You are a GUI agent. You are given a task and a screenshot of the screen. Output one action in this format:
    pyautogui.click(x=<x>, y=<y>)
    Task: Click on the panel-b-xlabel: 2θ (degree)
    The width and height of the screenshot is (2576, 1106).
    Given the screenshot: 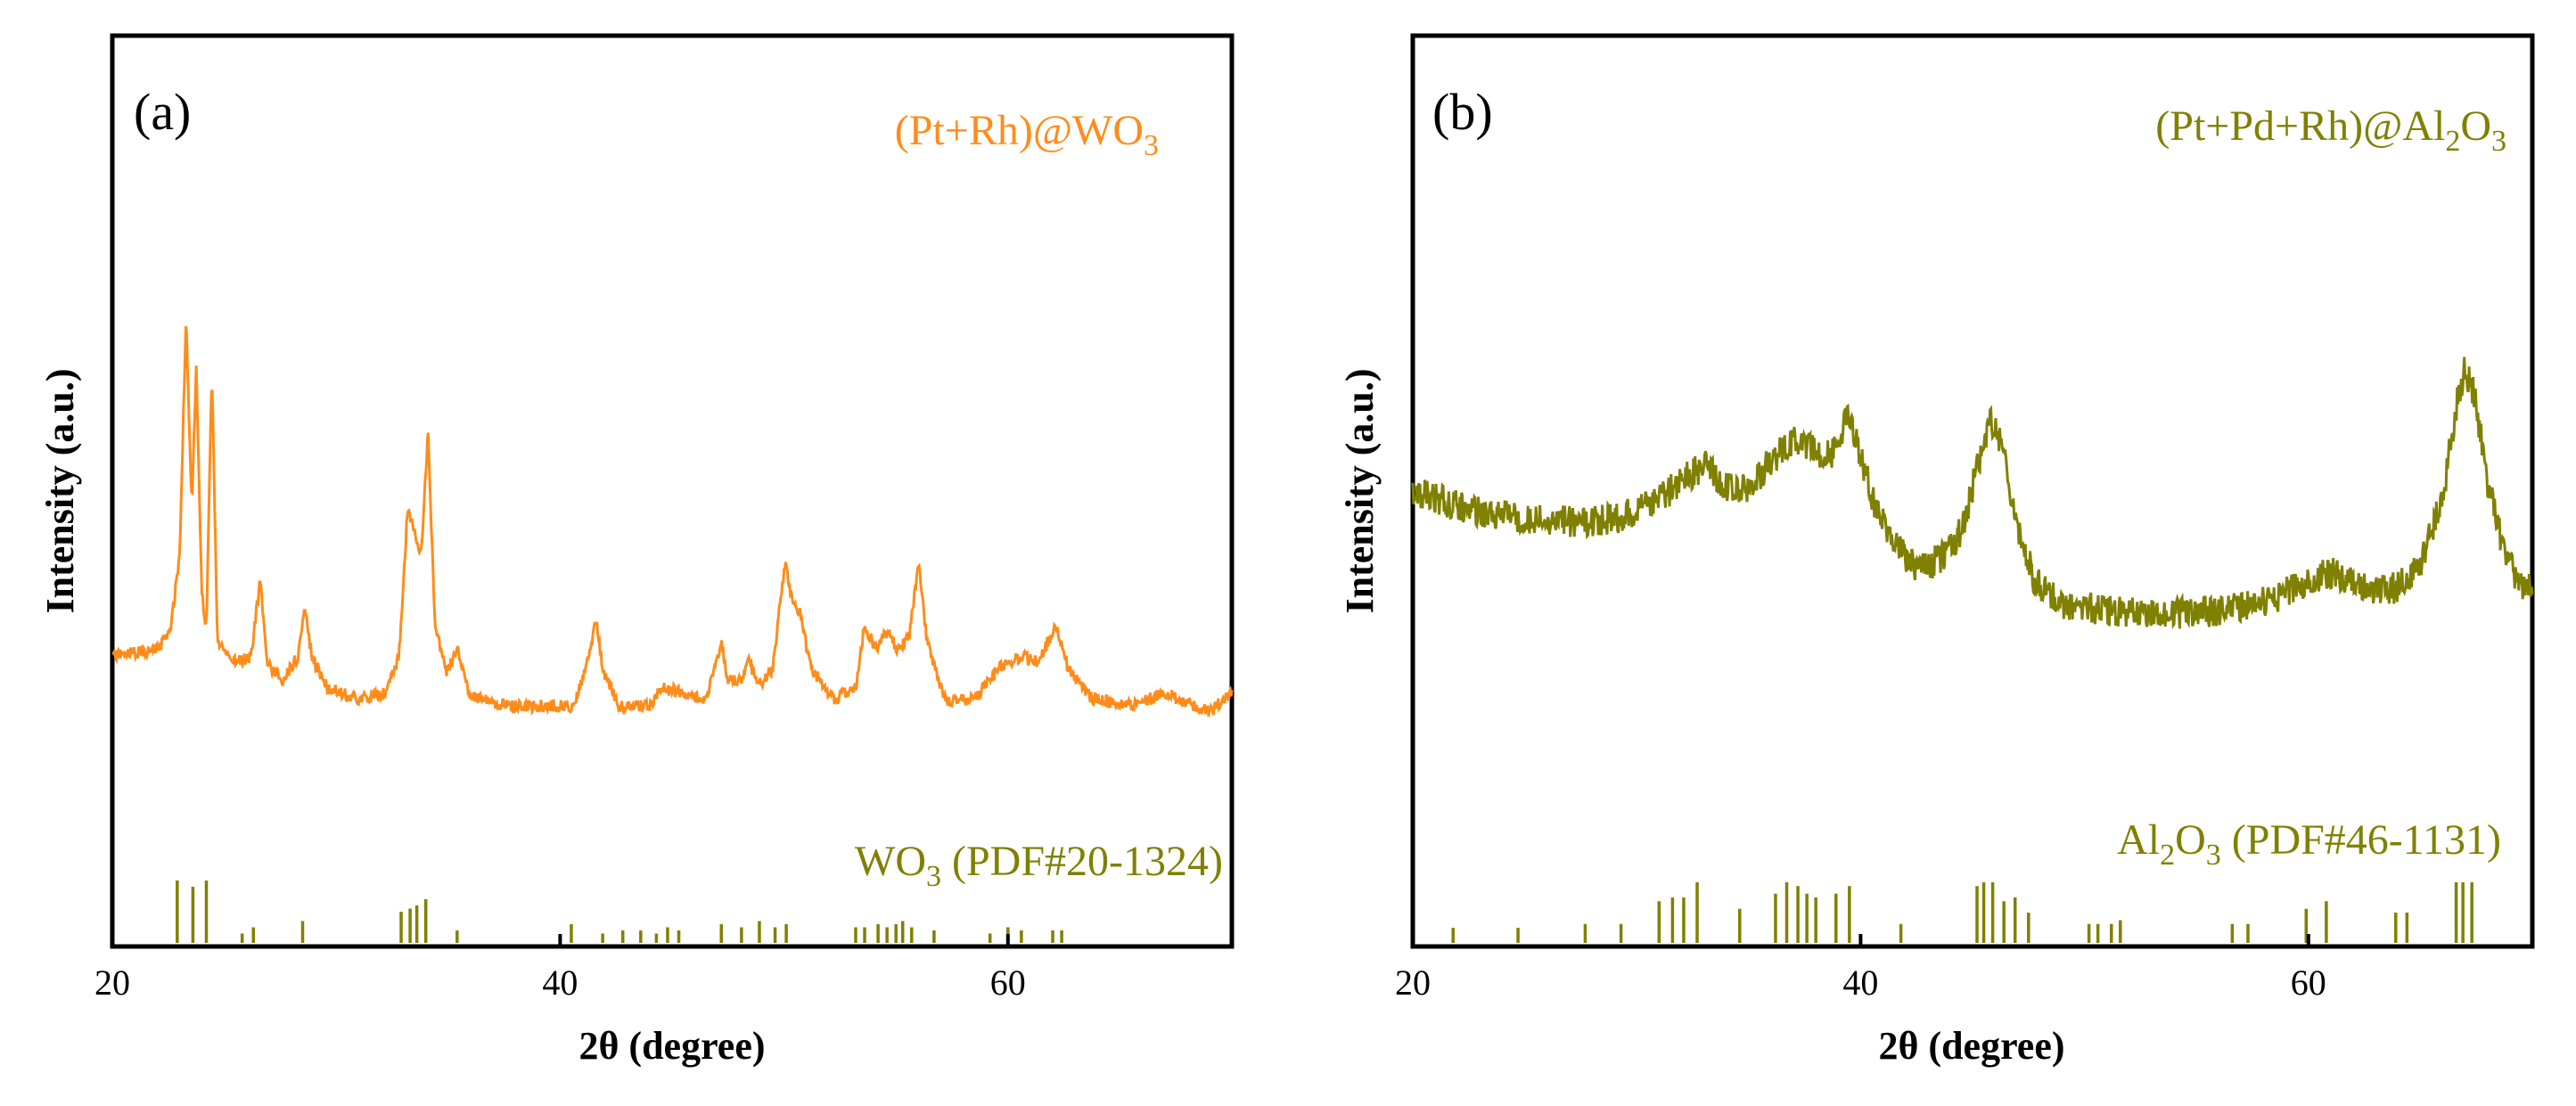 What is the action you would take?
    pyautogui.click(x=1971, y=1046)
    